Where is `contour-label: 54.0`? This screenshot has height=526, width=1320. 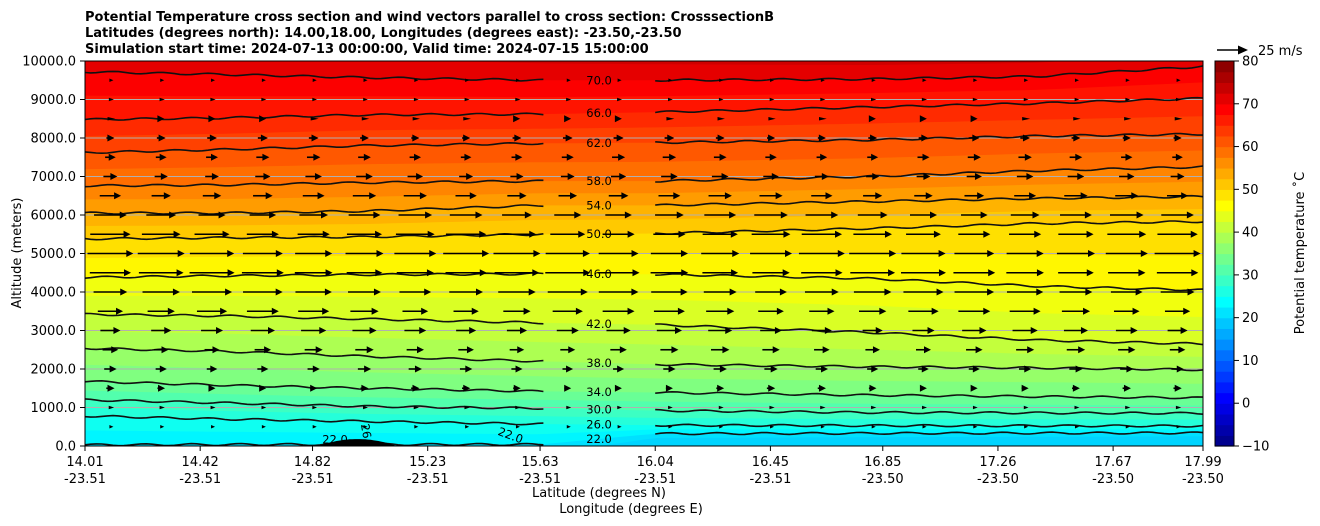 contour-label: 54.0 is located at coordinates (599, 205).